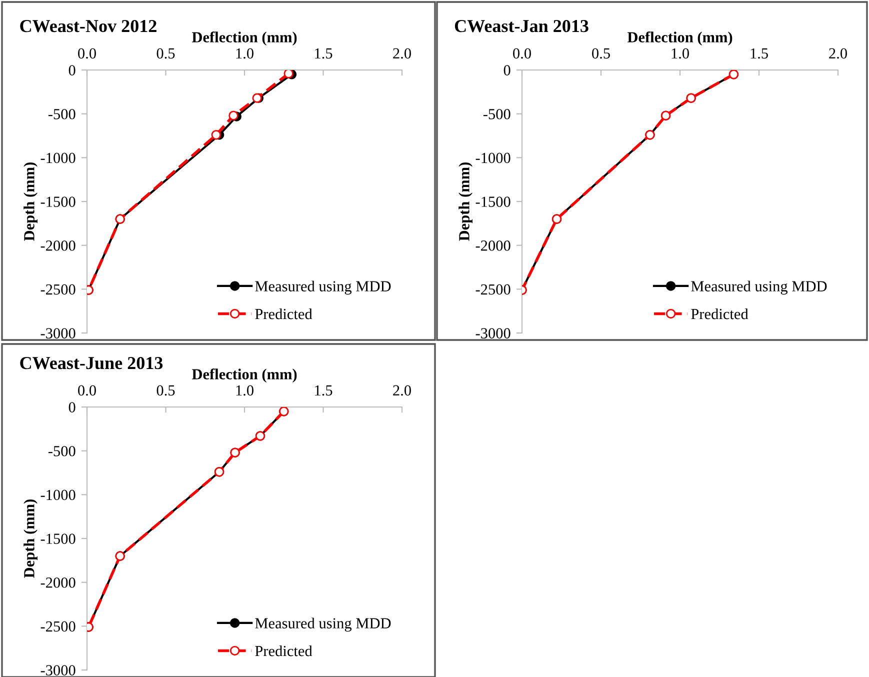  I want to click on chart-title: CWeast-Jan 2013, so click(521, 26).